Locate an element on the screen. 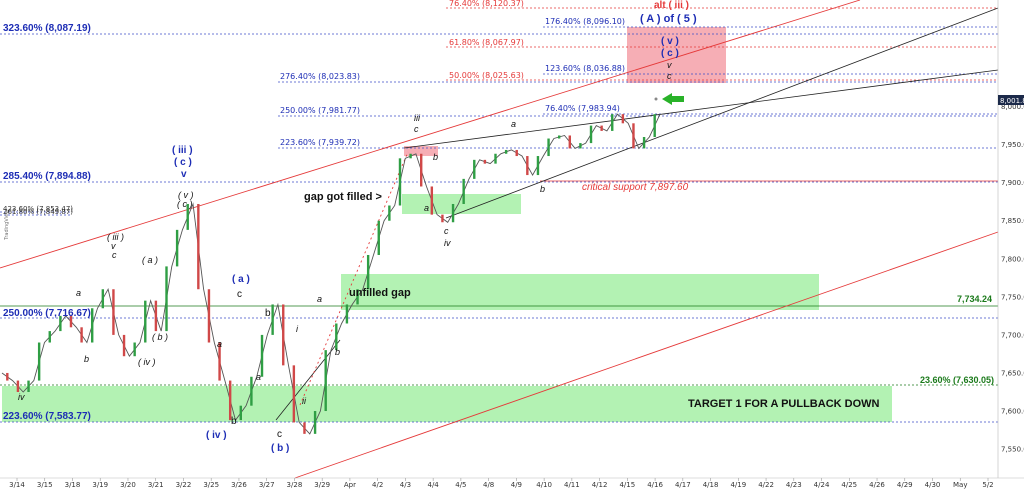 Image resolution: width=1024 pixels, height=490 pixels. fib-label-23-green: 23.60% (7,630.05) is located at coordinates (957, 380).